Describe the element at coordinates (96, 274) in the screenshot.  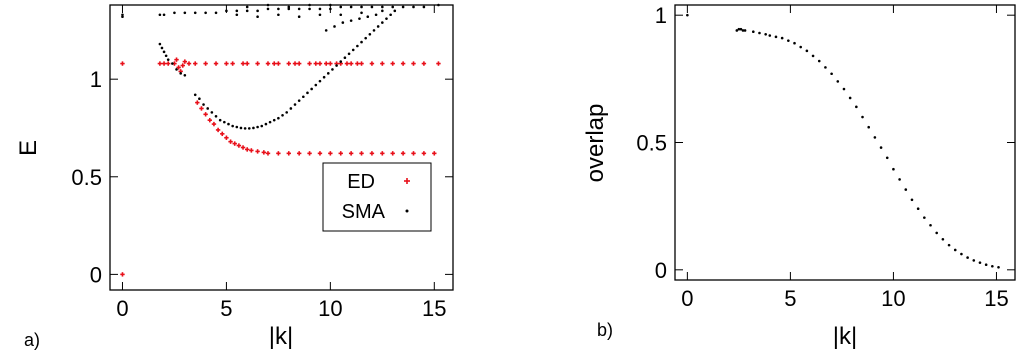
I see `panel-a-ytick-label: 0` at that location.